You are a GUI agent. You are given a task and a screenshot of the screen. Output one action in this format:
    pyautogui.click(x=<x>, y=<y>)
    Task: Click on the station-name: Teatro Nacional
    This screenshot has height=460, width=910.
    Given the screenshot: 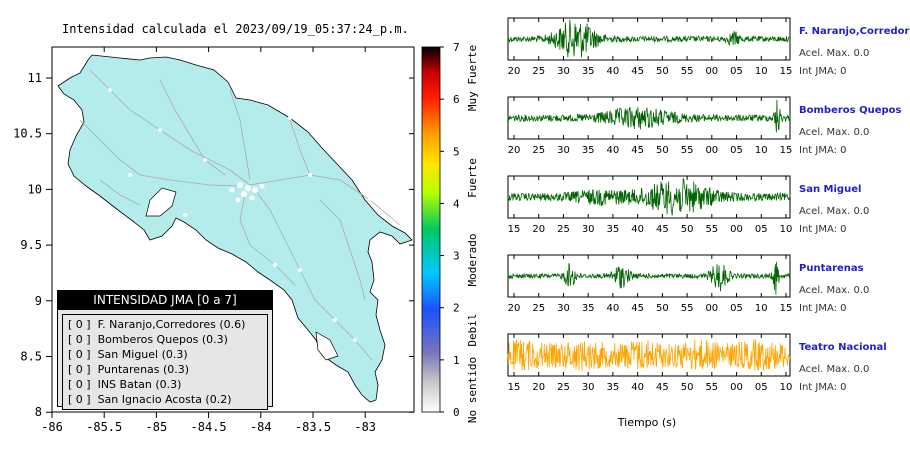 What is the action you would take?
    pyautogui.click(x=843, y=347)
    